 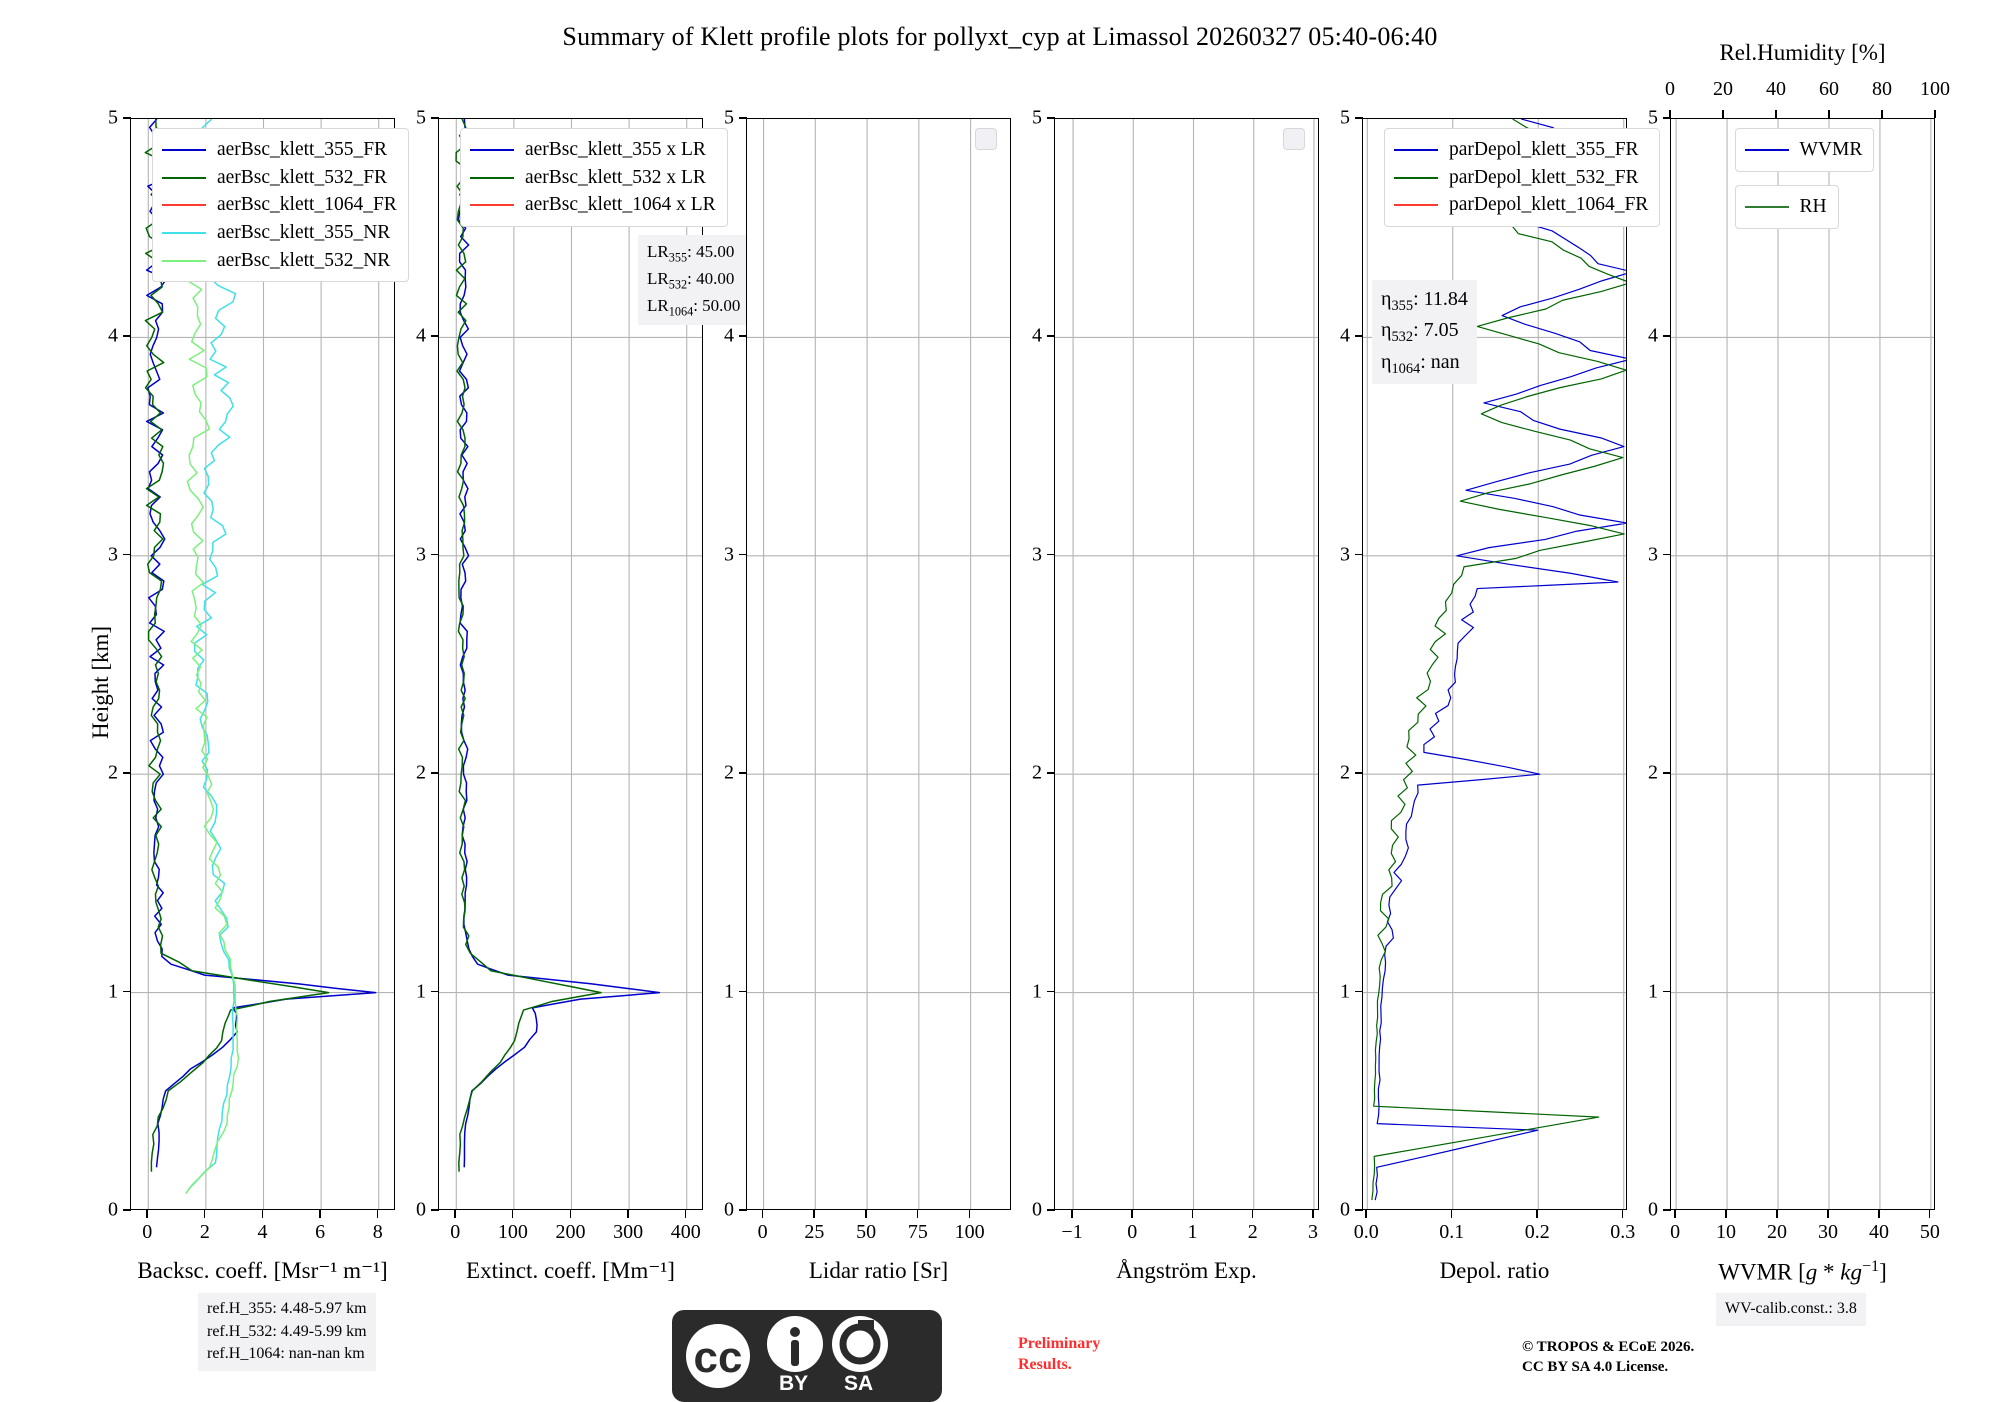 I want to click on legend-item: parDepol_klett_532_FR, so click(x=1521, y=178).